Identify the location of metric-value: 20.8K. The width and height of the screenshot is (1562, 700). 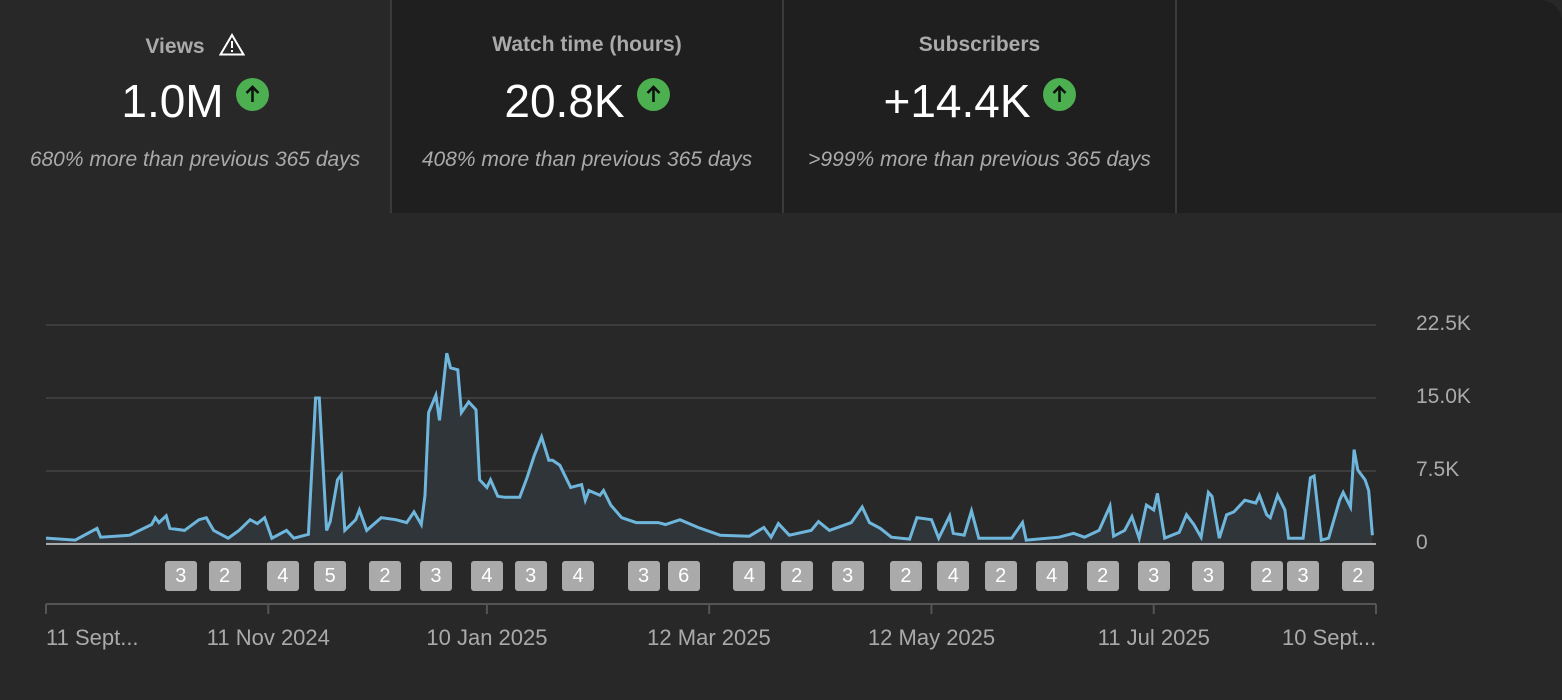
(587, 101).